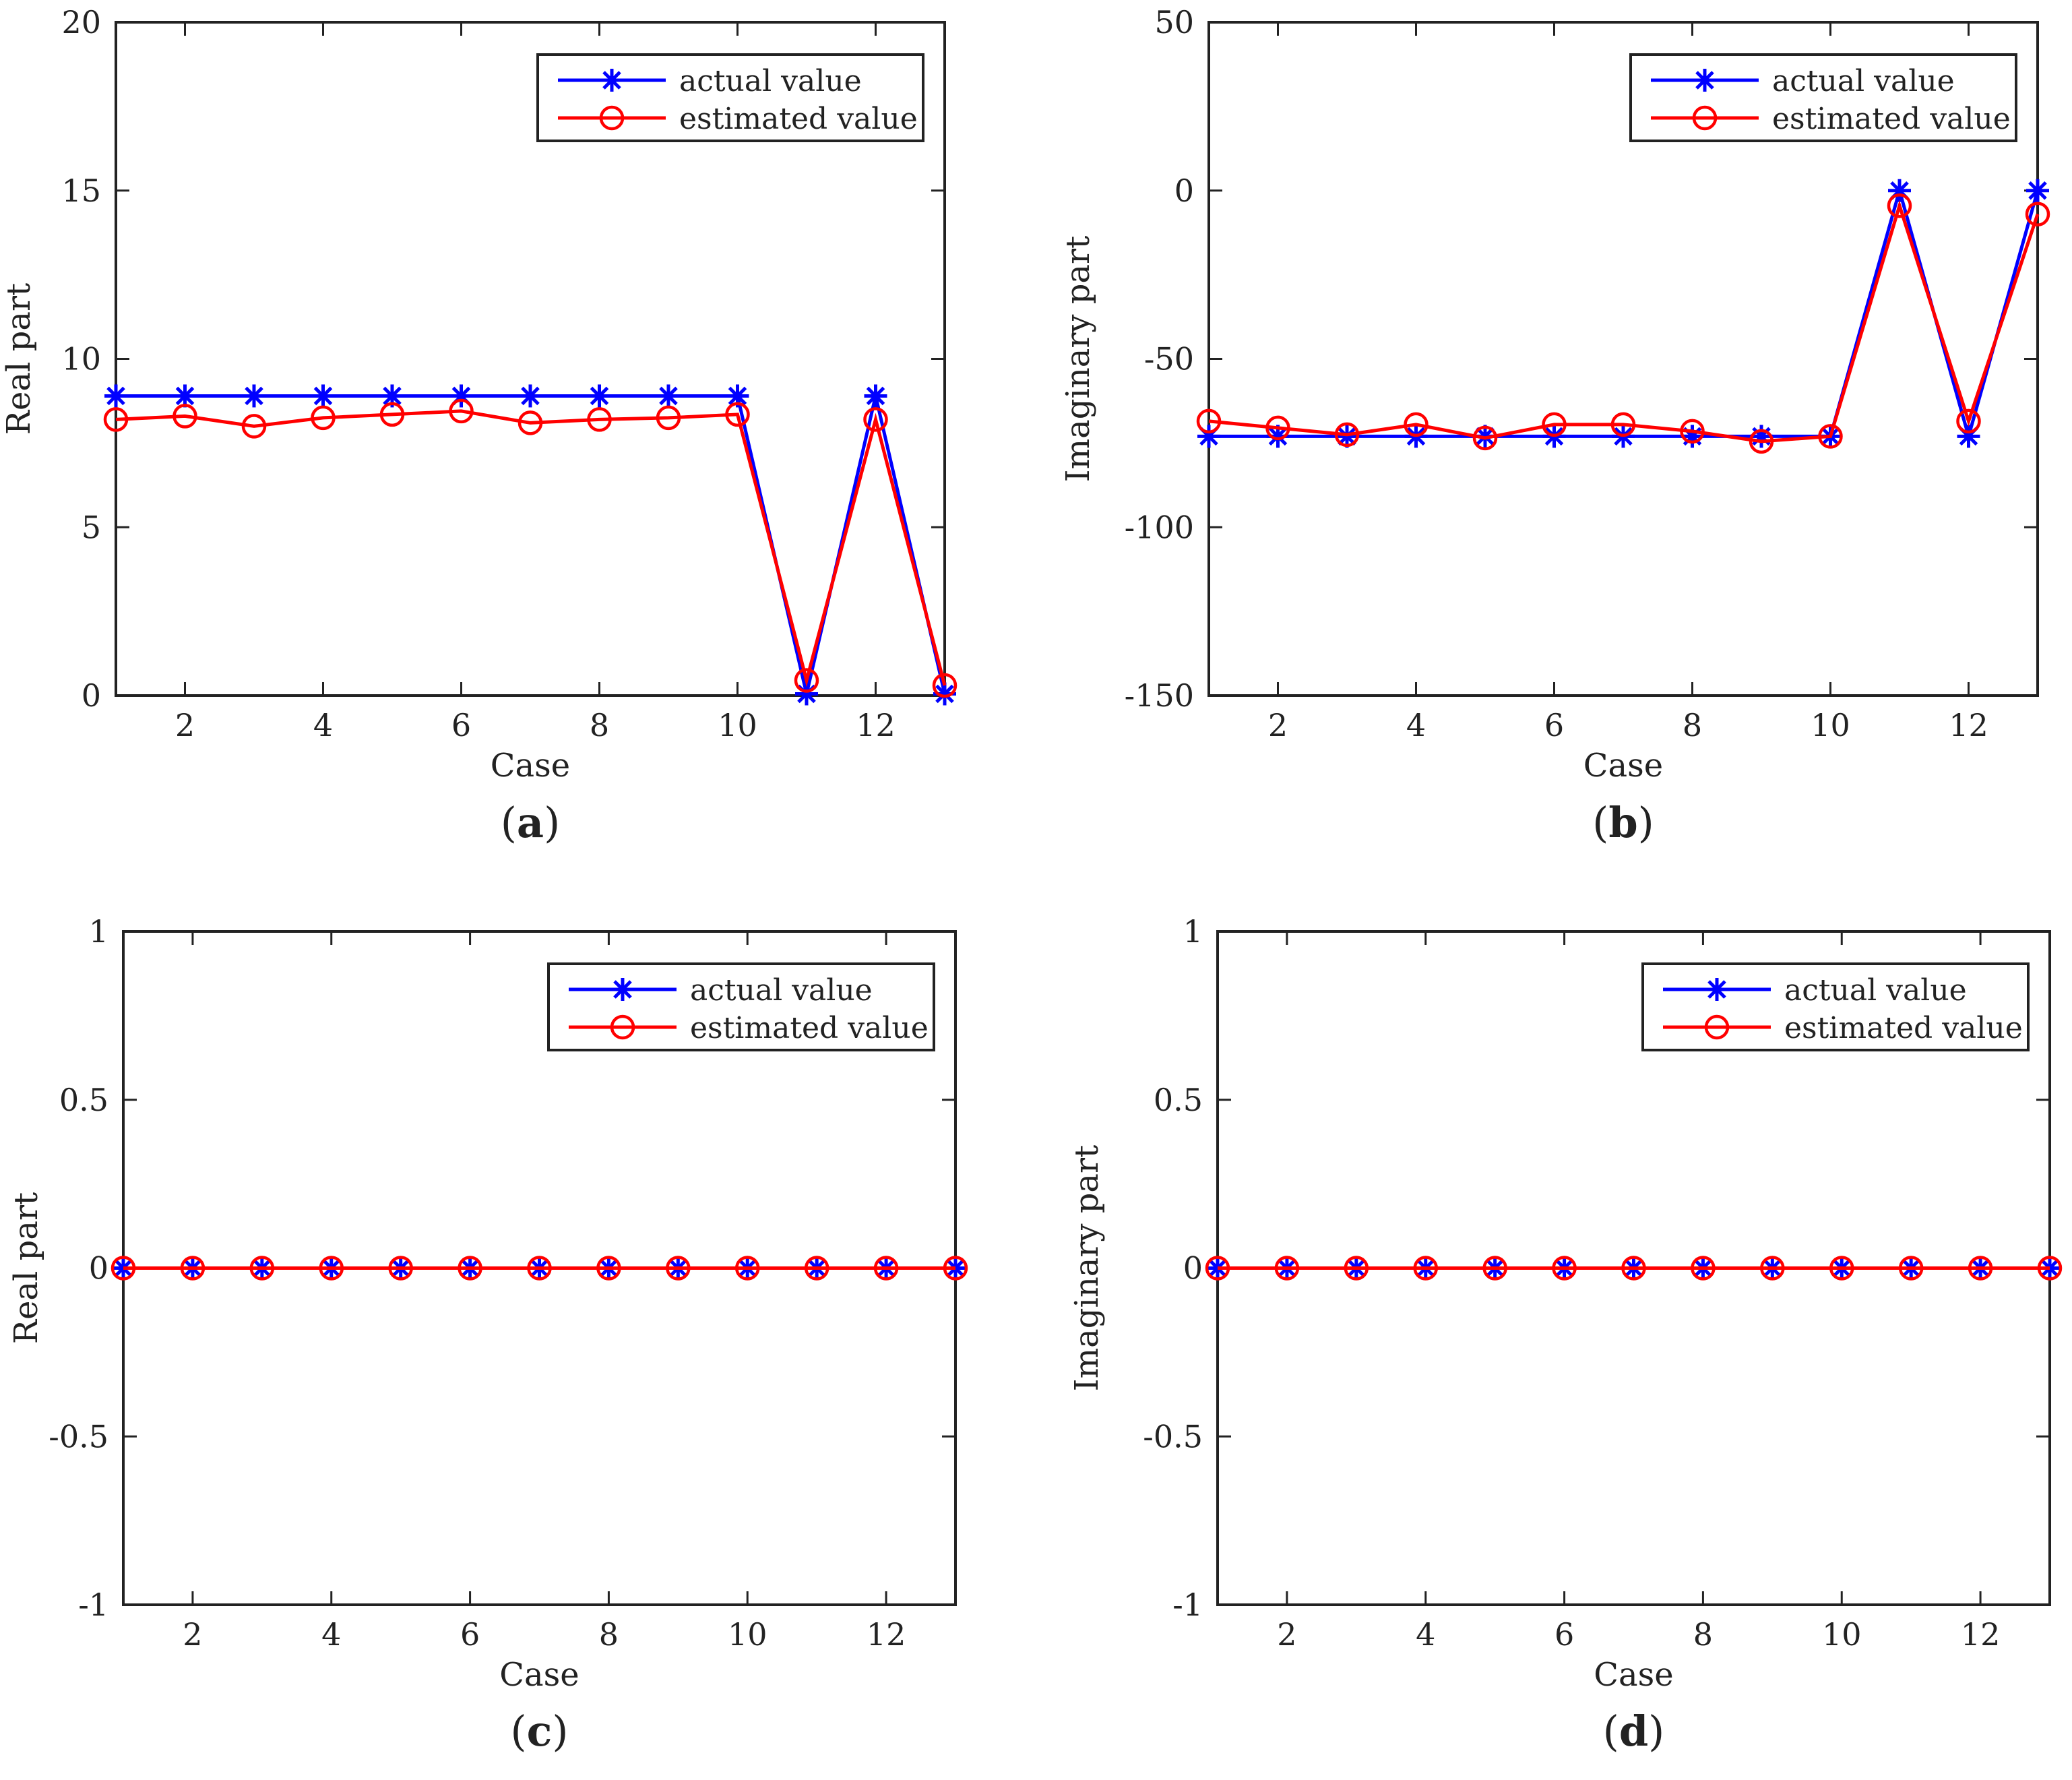  Describe the element at coordinates (622, 1027) in the screenshot. I see `legend-estimated-marker` at that location.